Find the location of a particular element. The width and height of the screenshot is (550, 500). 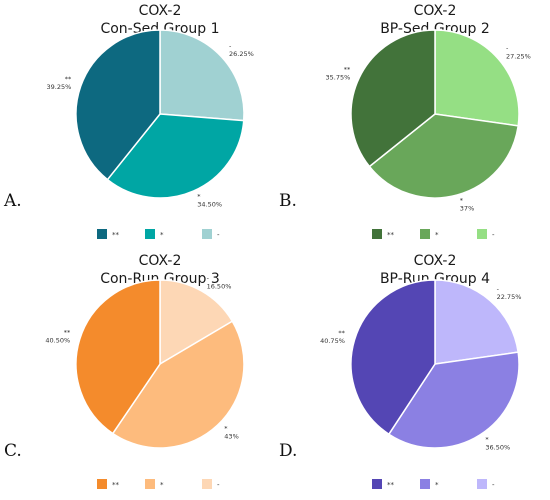

chart-subtitle: BP-Sed Group 2 is located at coordinates (435, 29).